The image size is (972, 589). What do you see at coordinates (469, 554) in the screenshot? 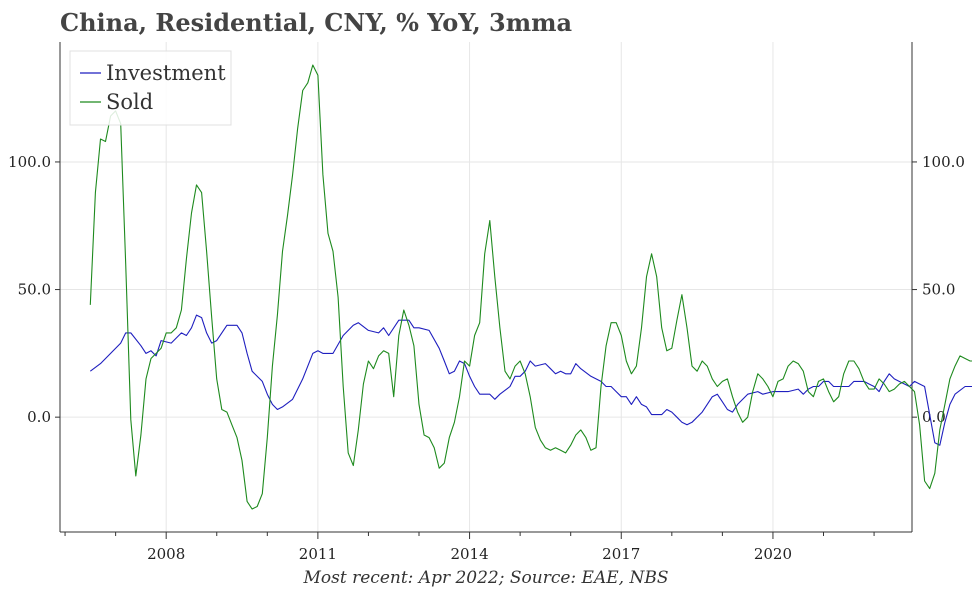
I see `x-tick-label: 2014` at bounding box center [469, 554].